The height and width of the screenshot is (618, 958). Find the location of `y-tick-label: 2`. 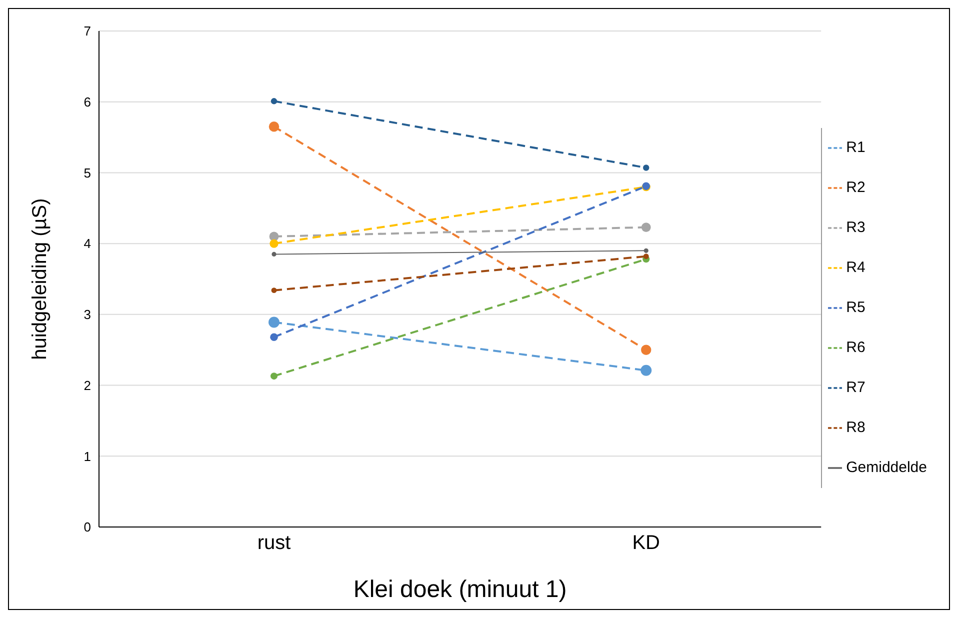

y-tick-label: 2 is located at coordinates (87, 385).